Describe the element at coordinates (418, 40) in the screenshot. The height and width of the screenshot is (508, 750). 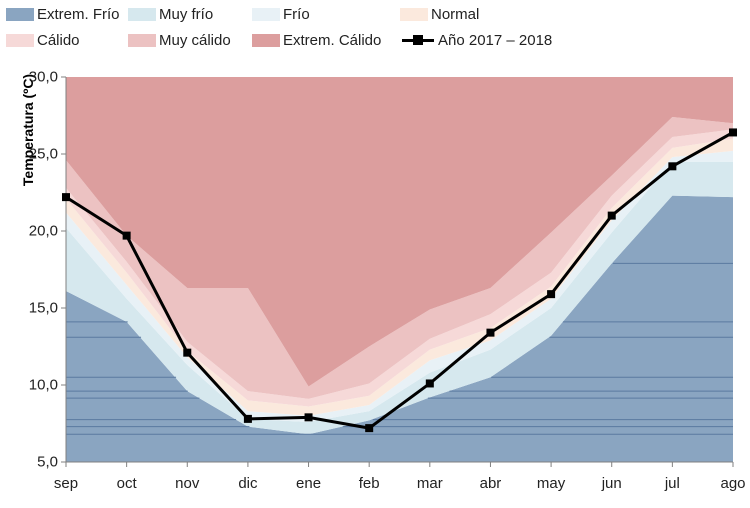
I see `legend-line-marker-icon` at that location.